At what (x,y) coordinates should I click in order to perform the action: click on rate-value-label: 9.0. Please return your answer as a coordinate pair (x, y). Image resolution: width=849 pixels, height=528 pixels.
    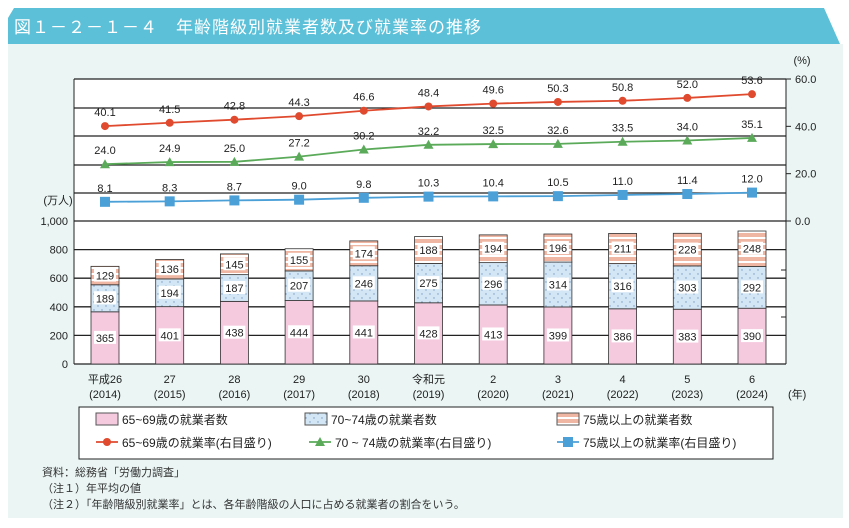
    Looking at the image, I should click on (298, 187).